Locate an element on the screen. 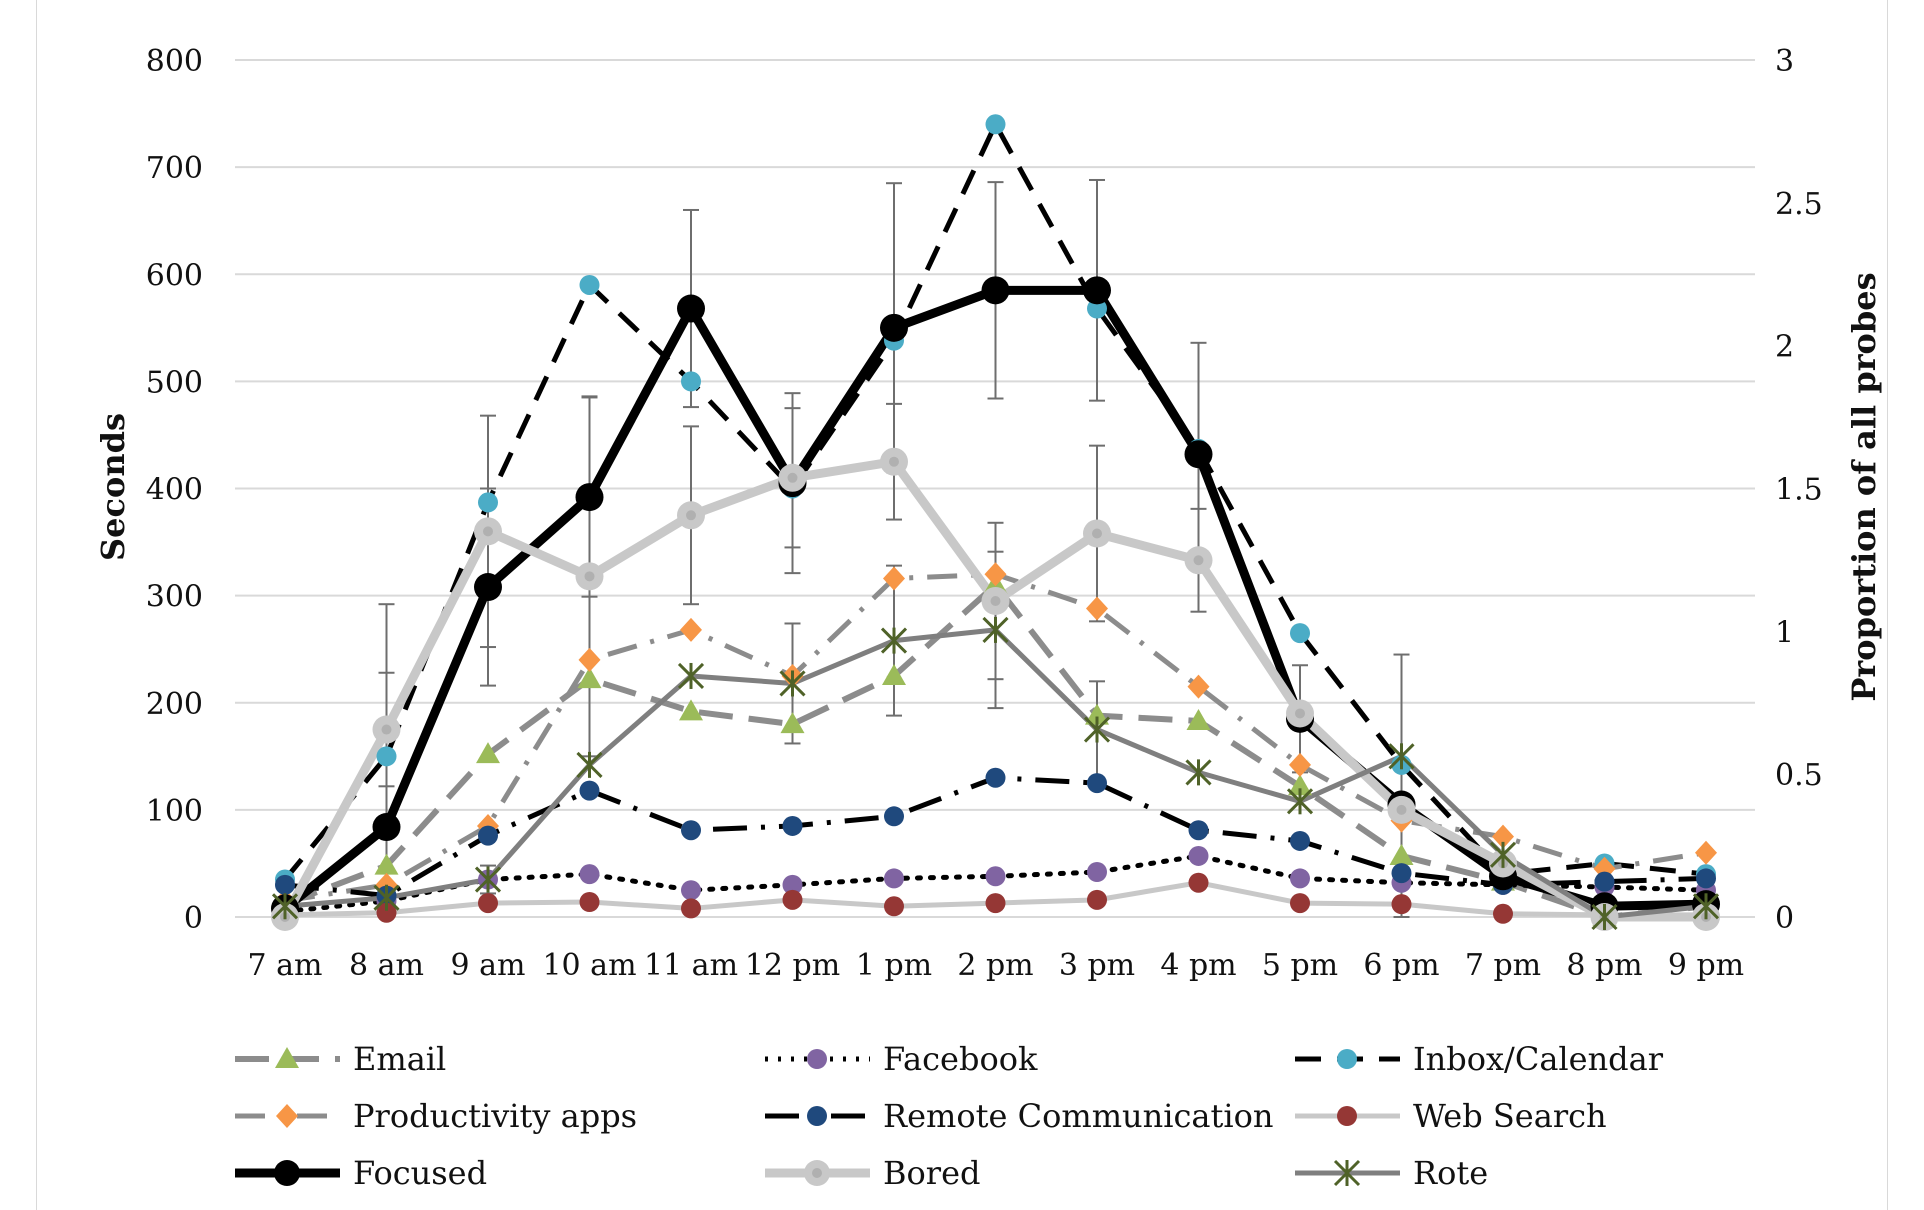 This screenshot has width=1924, height=1210. legend-label: Facebook is located at coordinates (960, 1059).